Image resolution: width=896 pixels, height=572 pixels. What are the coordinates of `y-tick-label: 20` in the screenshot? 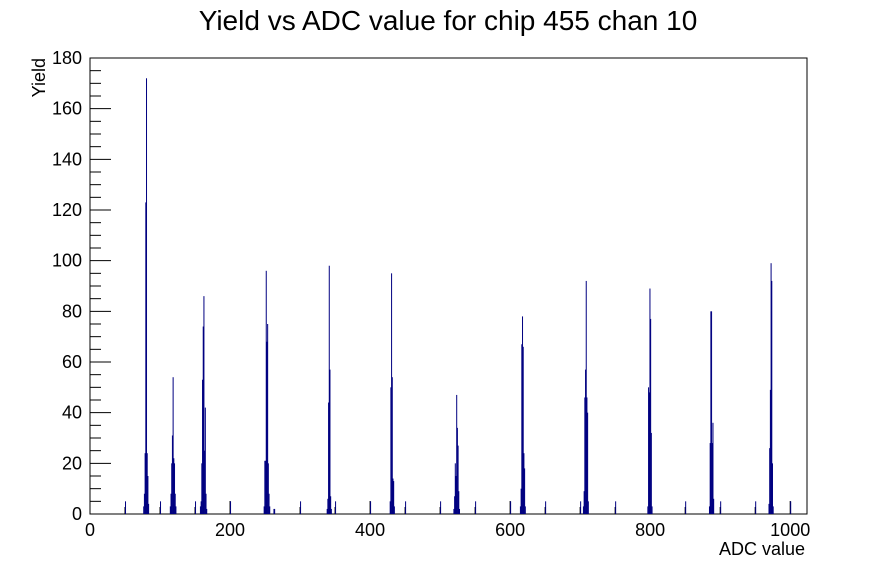 It's located at (72, 463).